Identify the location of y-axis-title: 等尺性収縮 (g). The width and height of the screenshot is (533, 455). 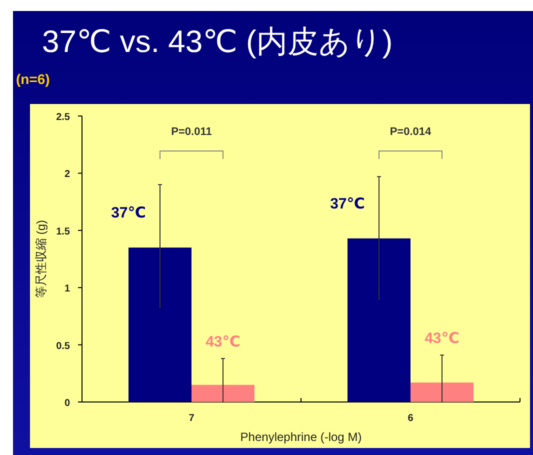
(41, 259).